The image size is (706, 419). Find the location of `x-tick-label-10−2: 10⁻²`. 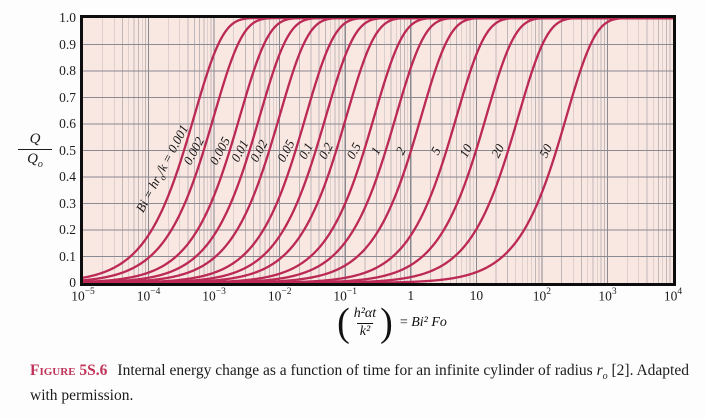

x-tick-label-10−2: 10⁻² is located at coordinates (279, 295).